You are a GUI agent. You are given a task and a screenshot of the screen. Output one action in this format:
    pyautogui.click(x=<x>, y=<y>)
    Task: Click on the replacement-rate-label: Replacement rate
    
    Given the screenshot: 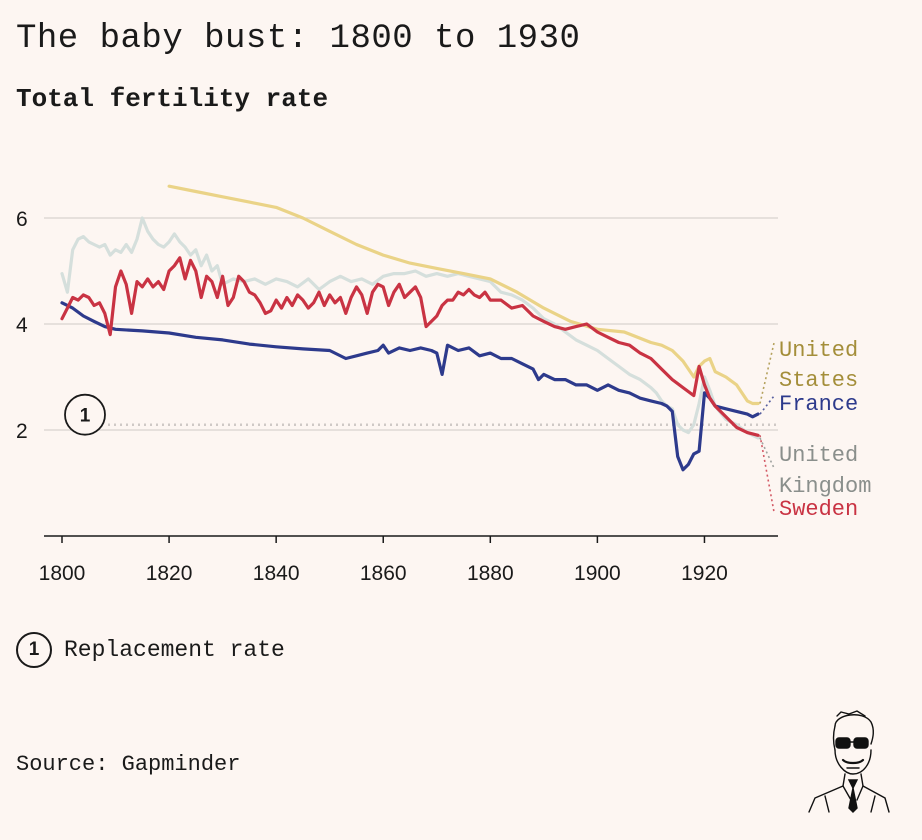 What is the action you would take?
    pyautogui.click(x=174, y=650)
    